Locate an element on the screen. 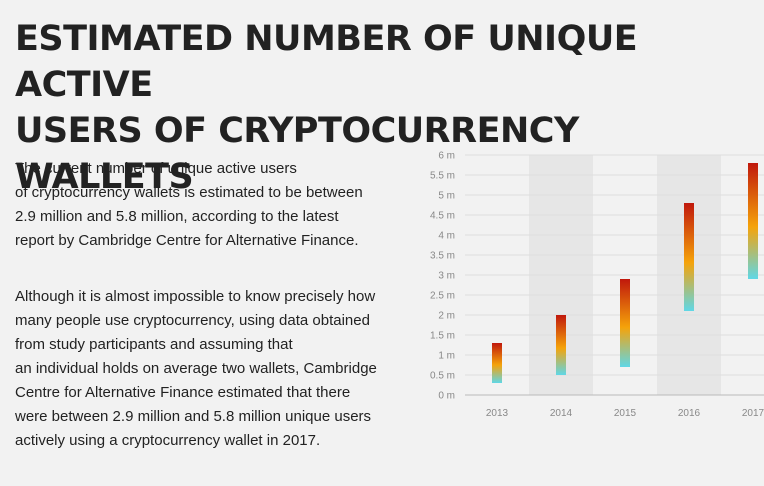 The height and width of the screenshot is (486, 764). y-tick-label: 2.5 m is located at coordinates (442, 296).